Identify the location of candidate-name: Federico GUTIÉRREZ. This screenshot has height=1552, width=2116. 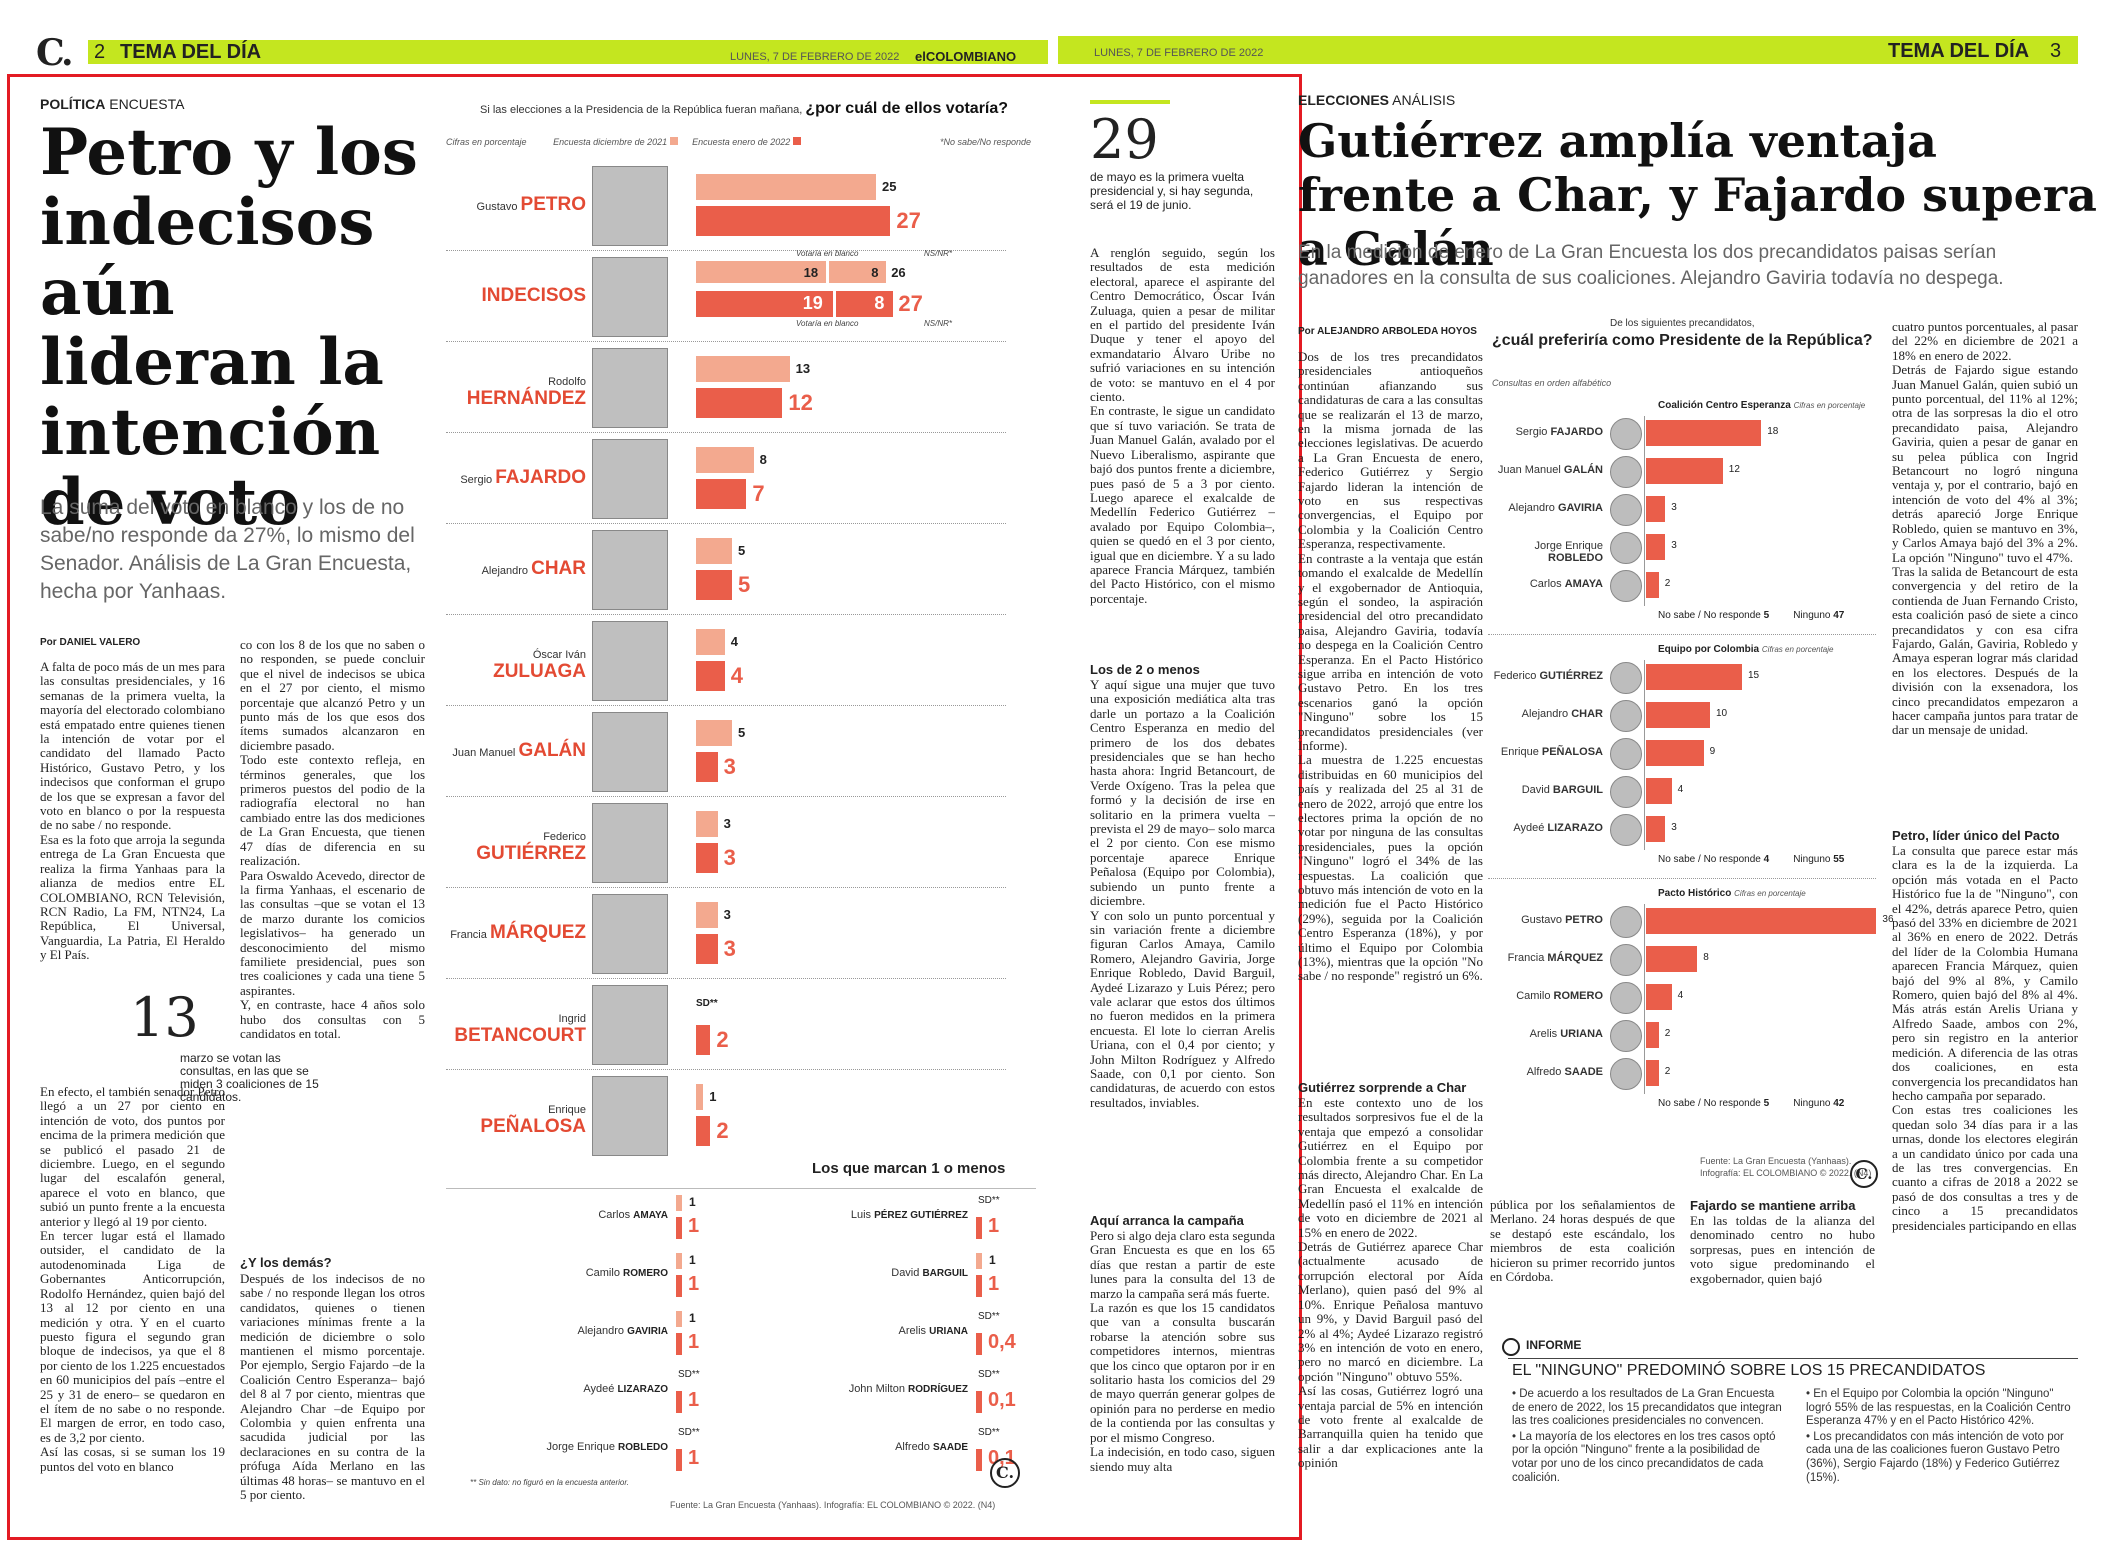
(516, 848).